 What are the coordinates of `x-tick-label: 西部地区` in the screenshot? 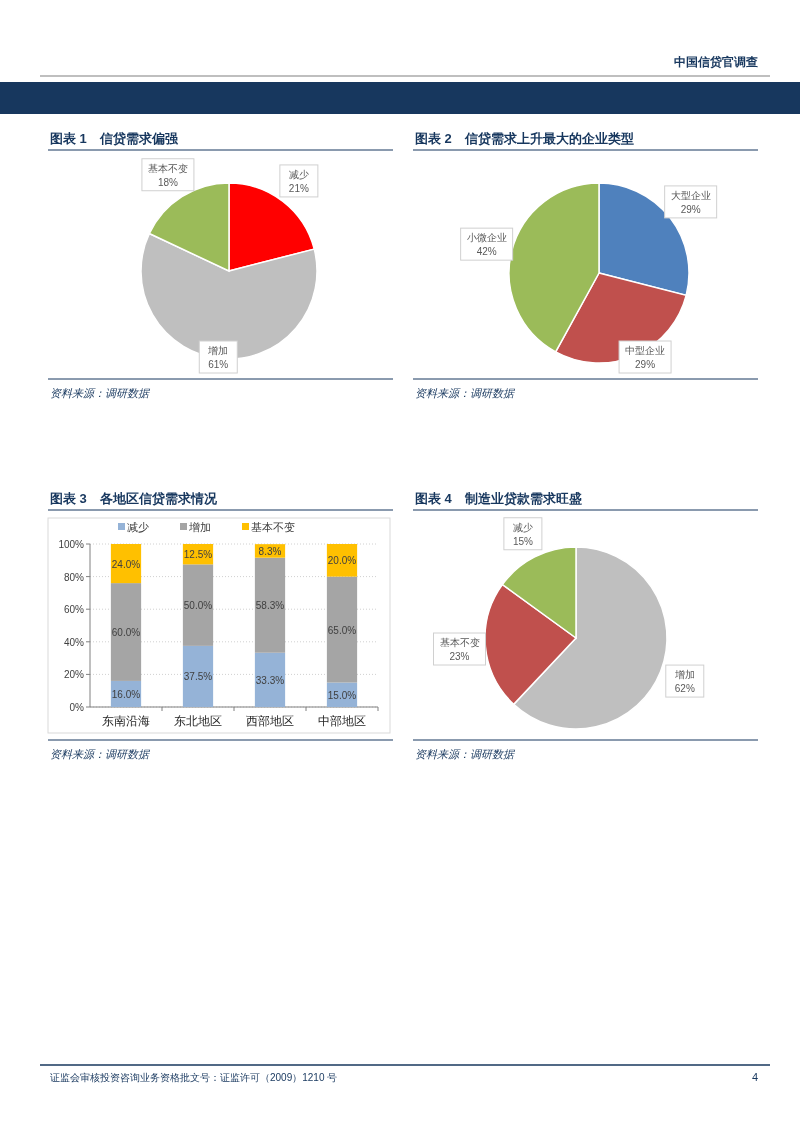 It's located at (270, 721).